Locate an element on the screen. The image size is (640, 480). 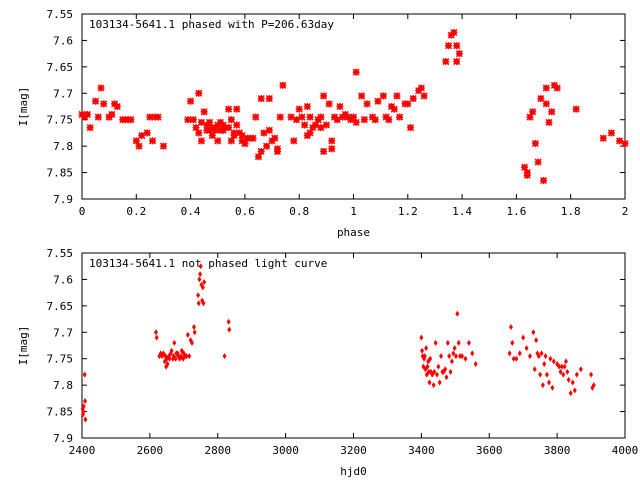
x-tick-label: 0.6 is located at coordinates (245, 211).